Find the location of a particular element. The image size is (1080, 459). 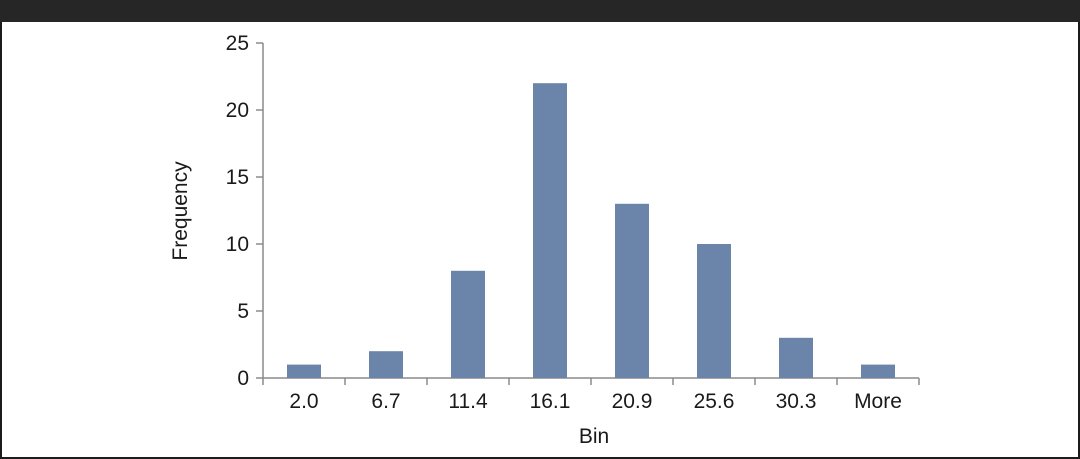

y-tick-label: 15 is located at coordinates (237, 177).